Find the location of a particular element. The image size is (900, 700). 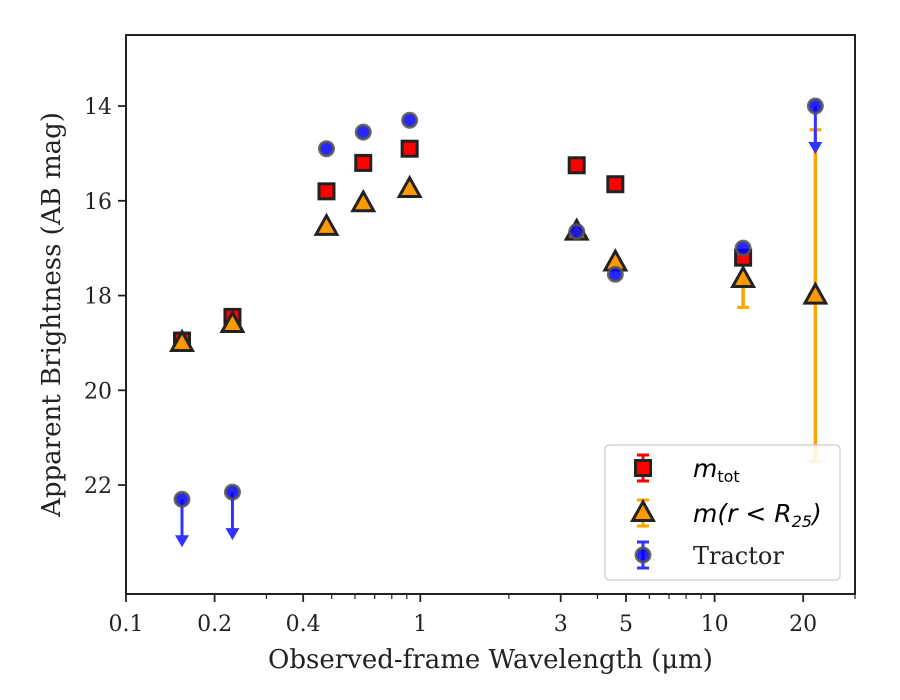

legend-triangle-label: m(r < R25) is located at coordinates (757, 515).